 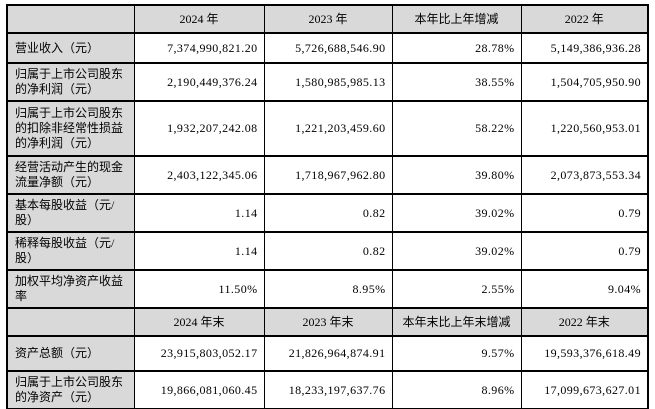 I want to click on value-cell: 1,220,560,953.01, so click(x=584, y=128).